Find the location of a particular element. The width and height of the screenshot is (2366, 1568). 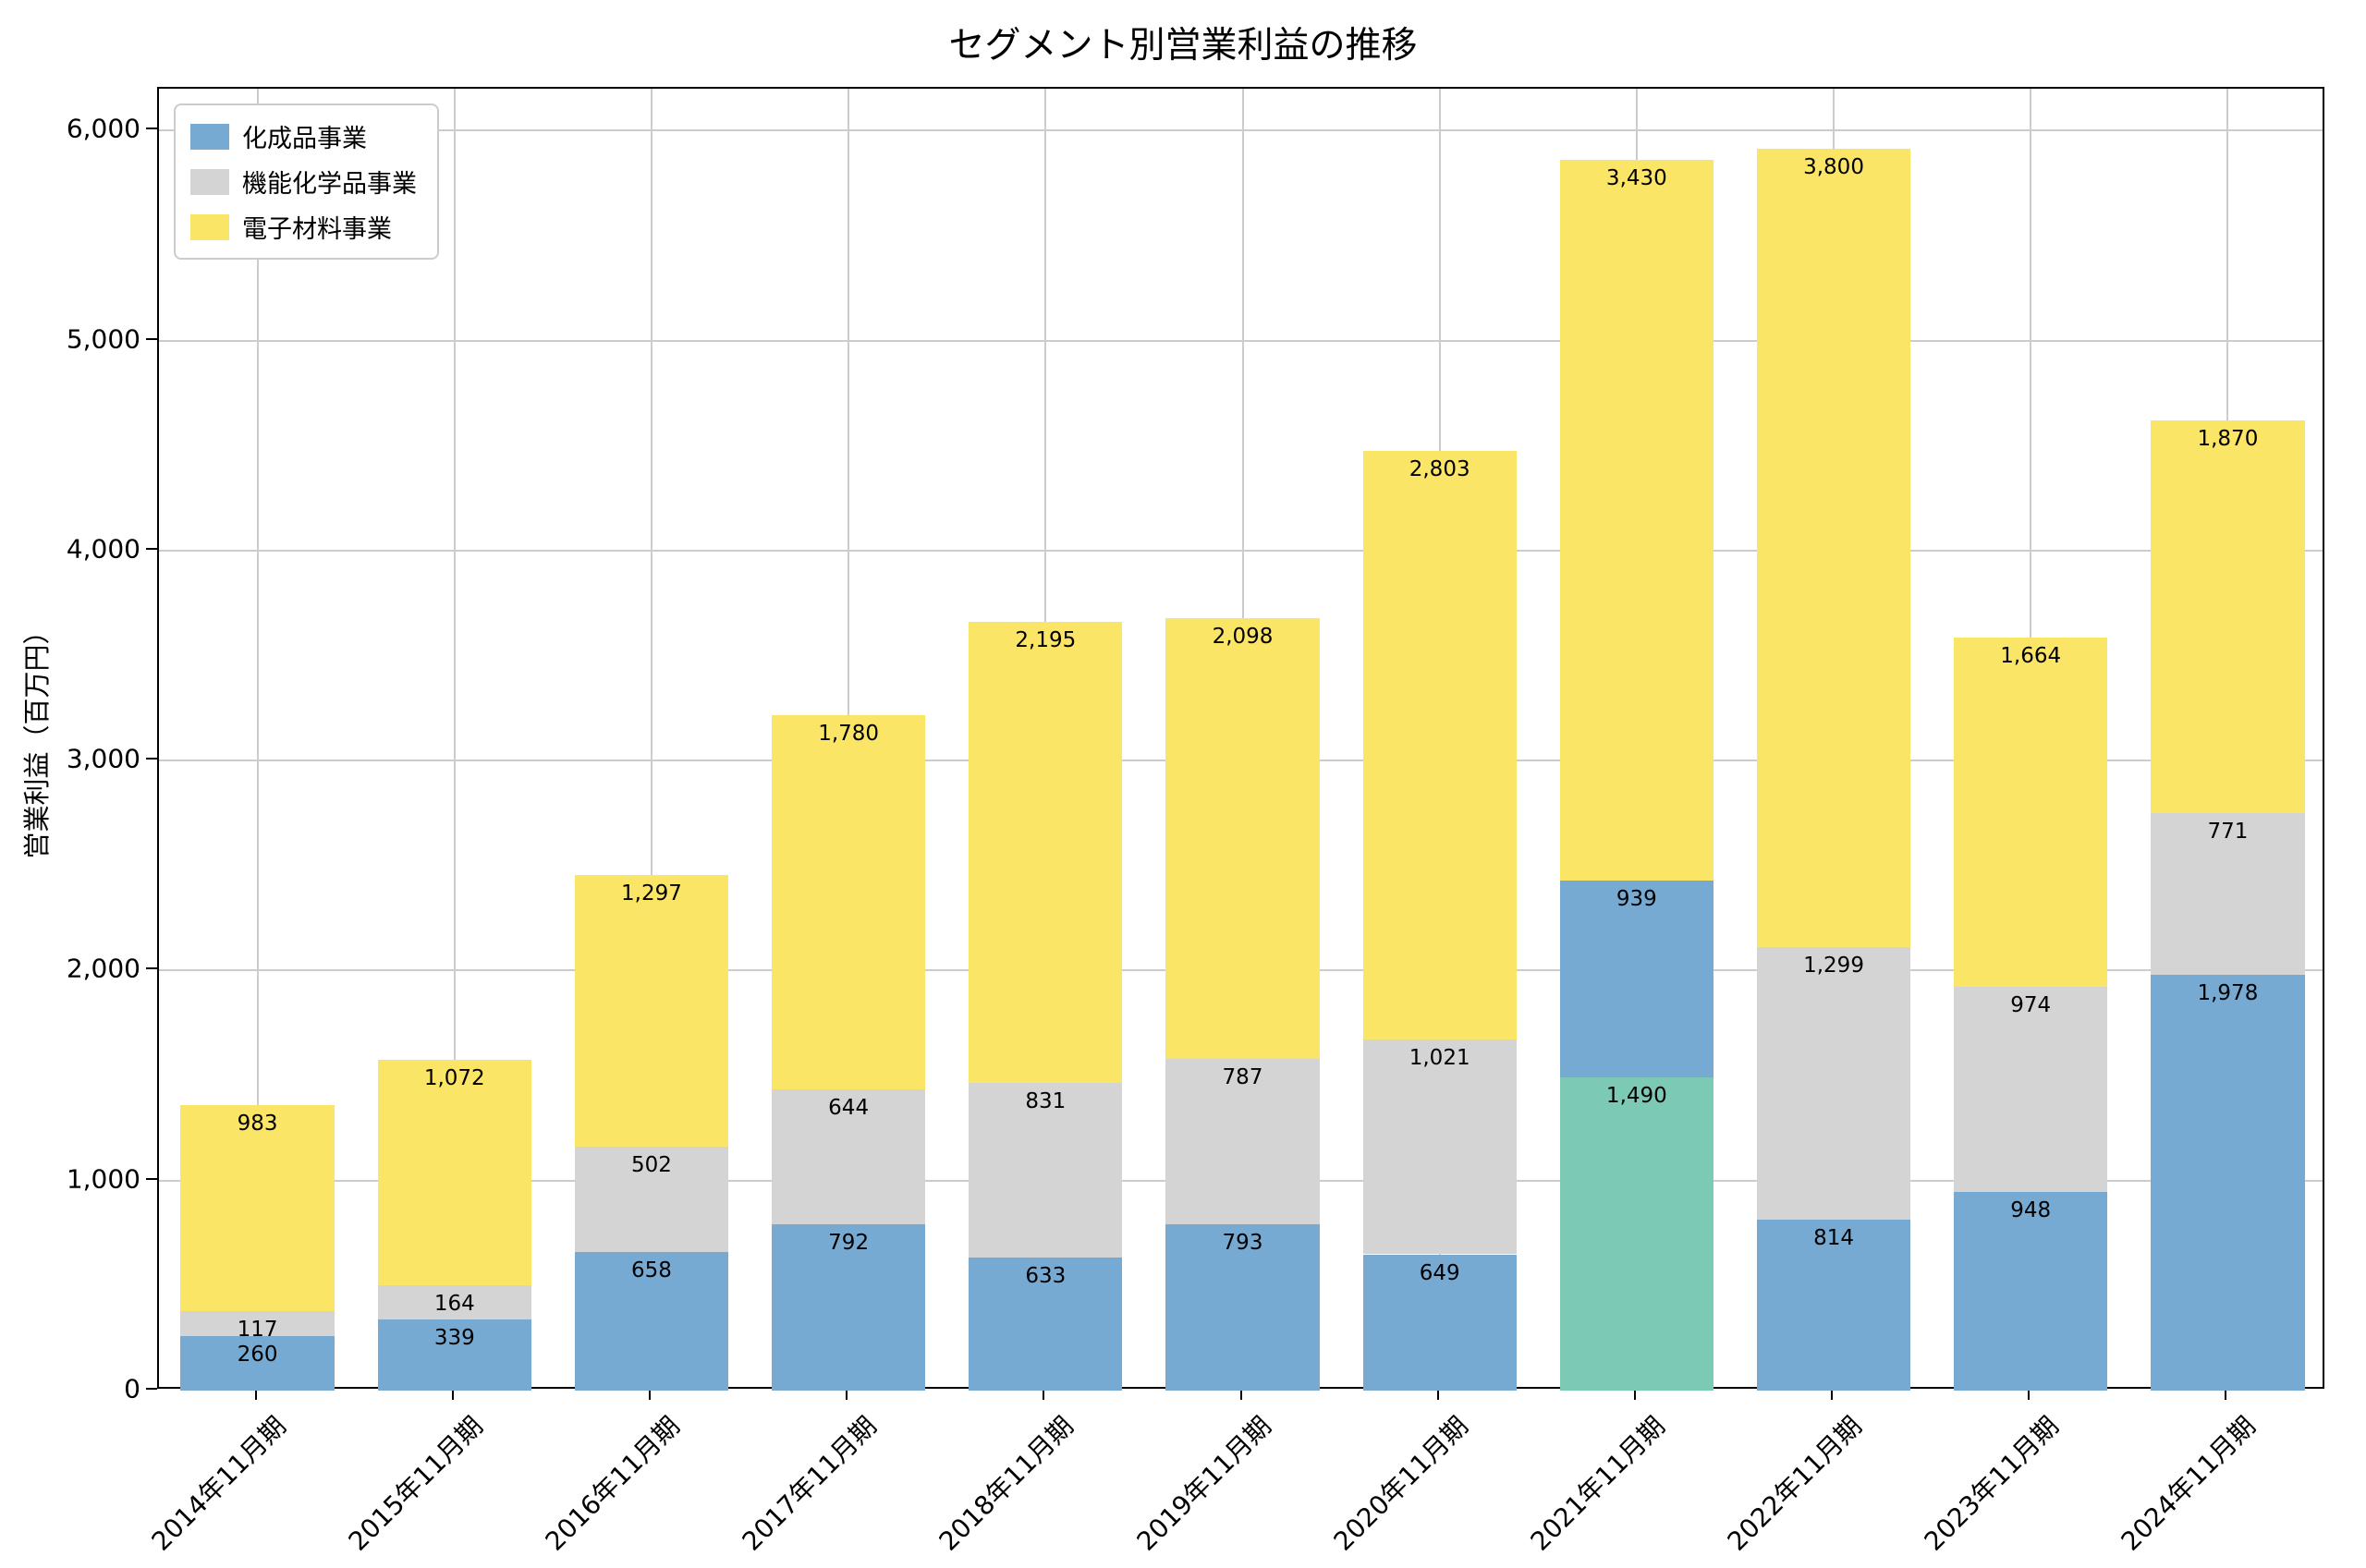

x-tick-label: 2017年11月期 is located at coordinates (810, 1483).